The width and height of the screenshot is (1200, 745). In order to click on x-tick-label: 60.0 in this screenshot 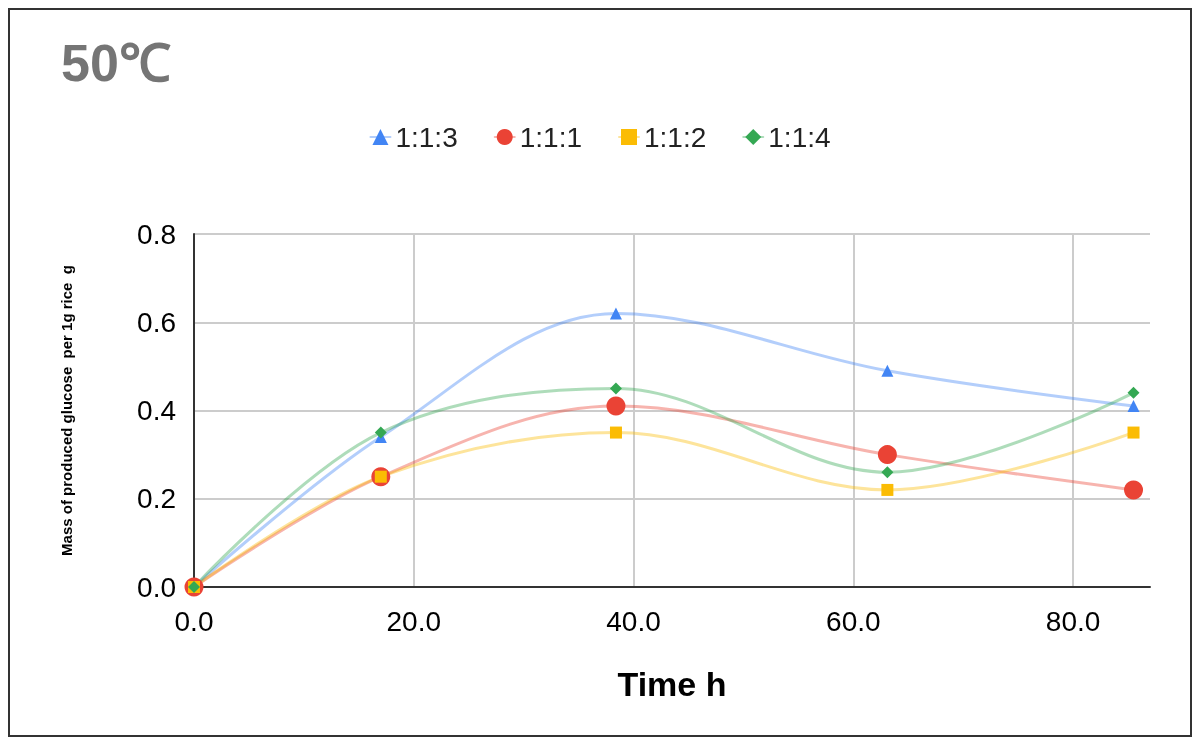, I will do `click(853, 621)`.